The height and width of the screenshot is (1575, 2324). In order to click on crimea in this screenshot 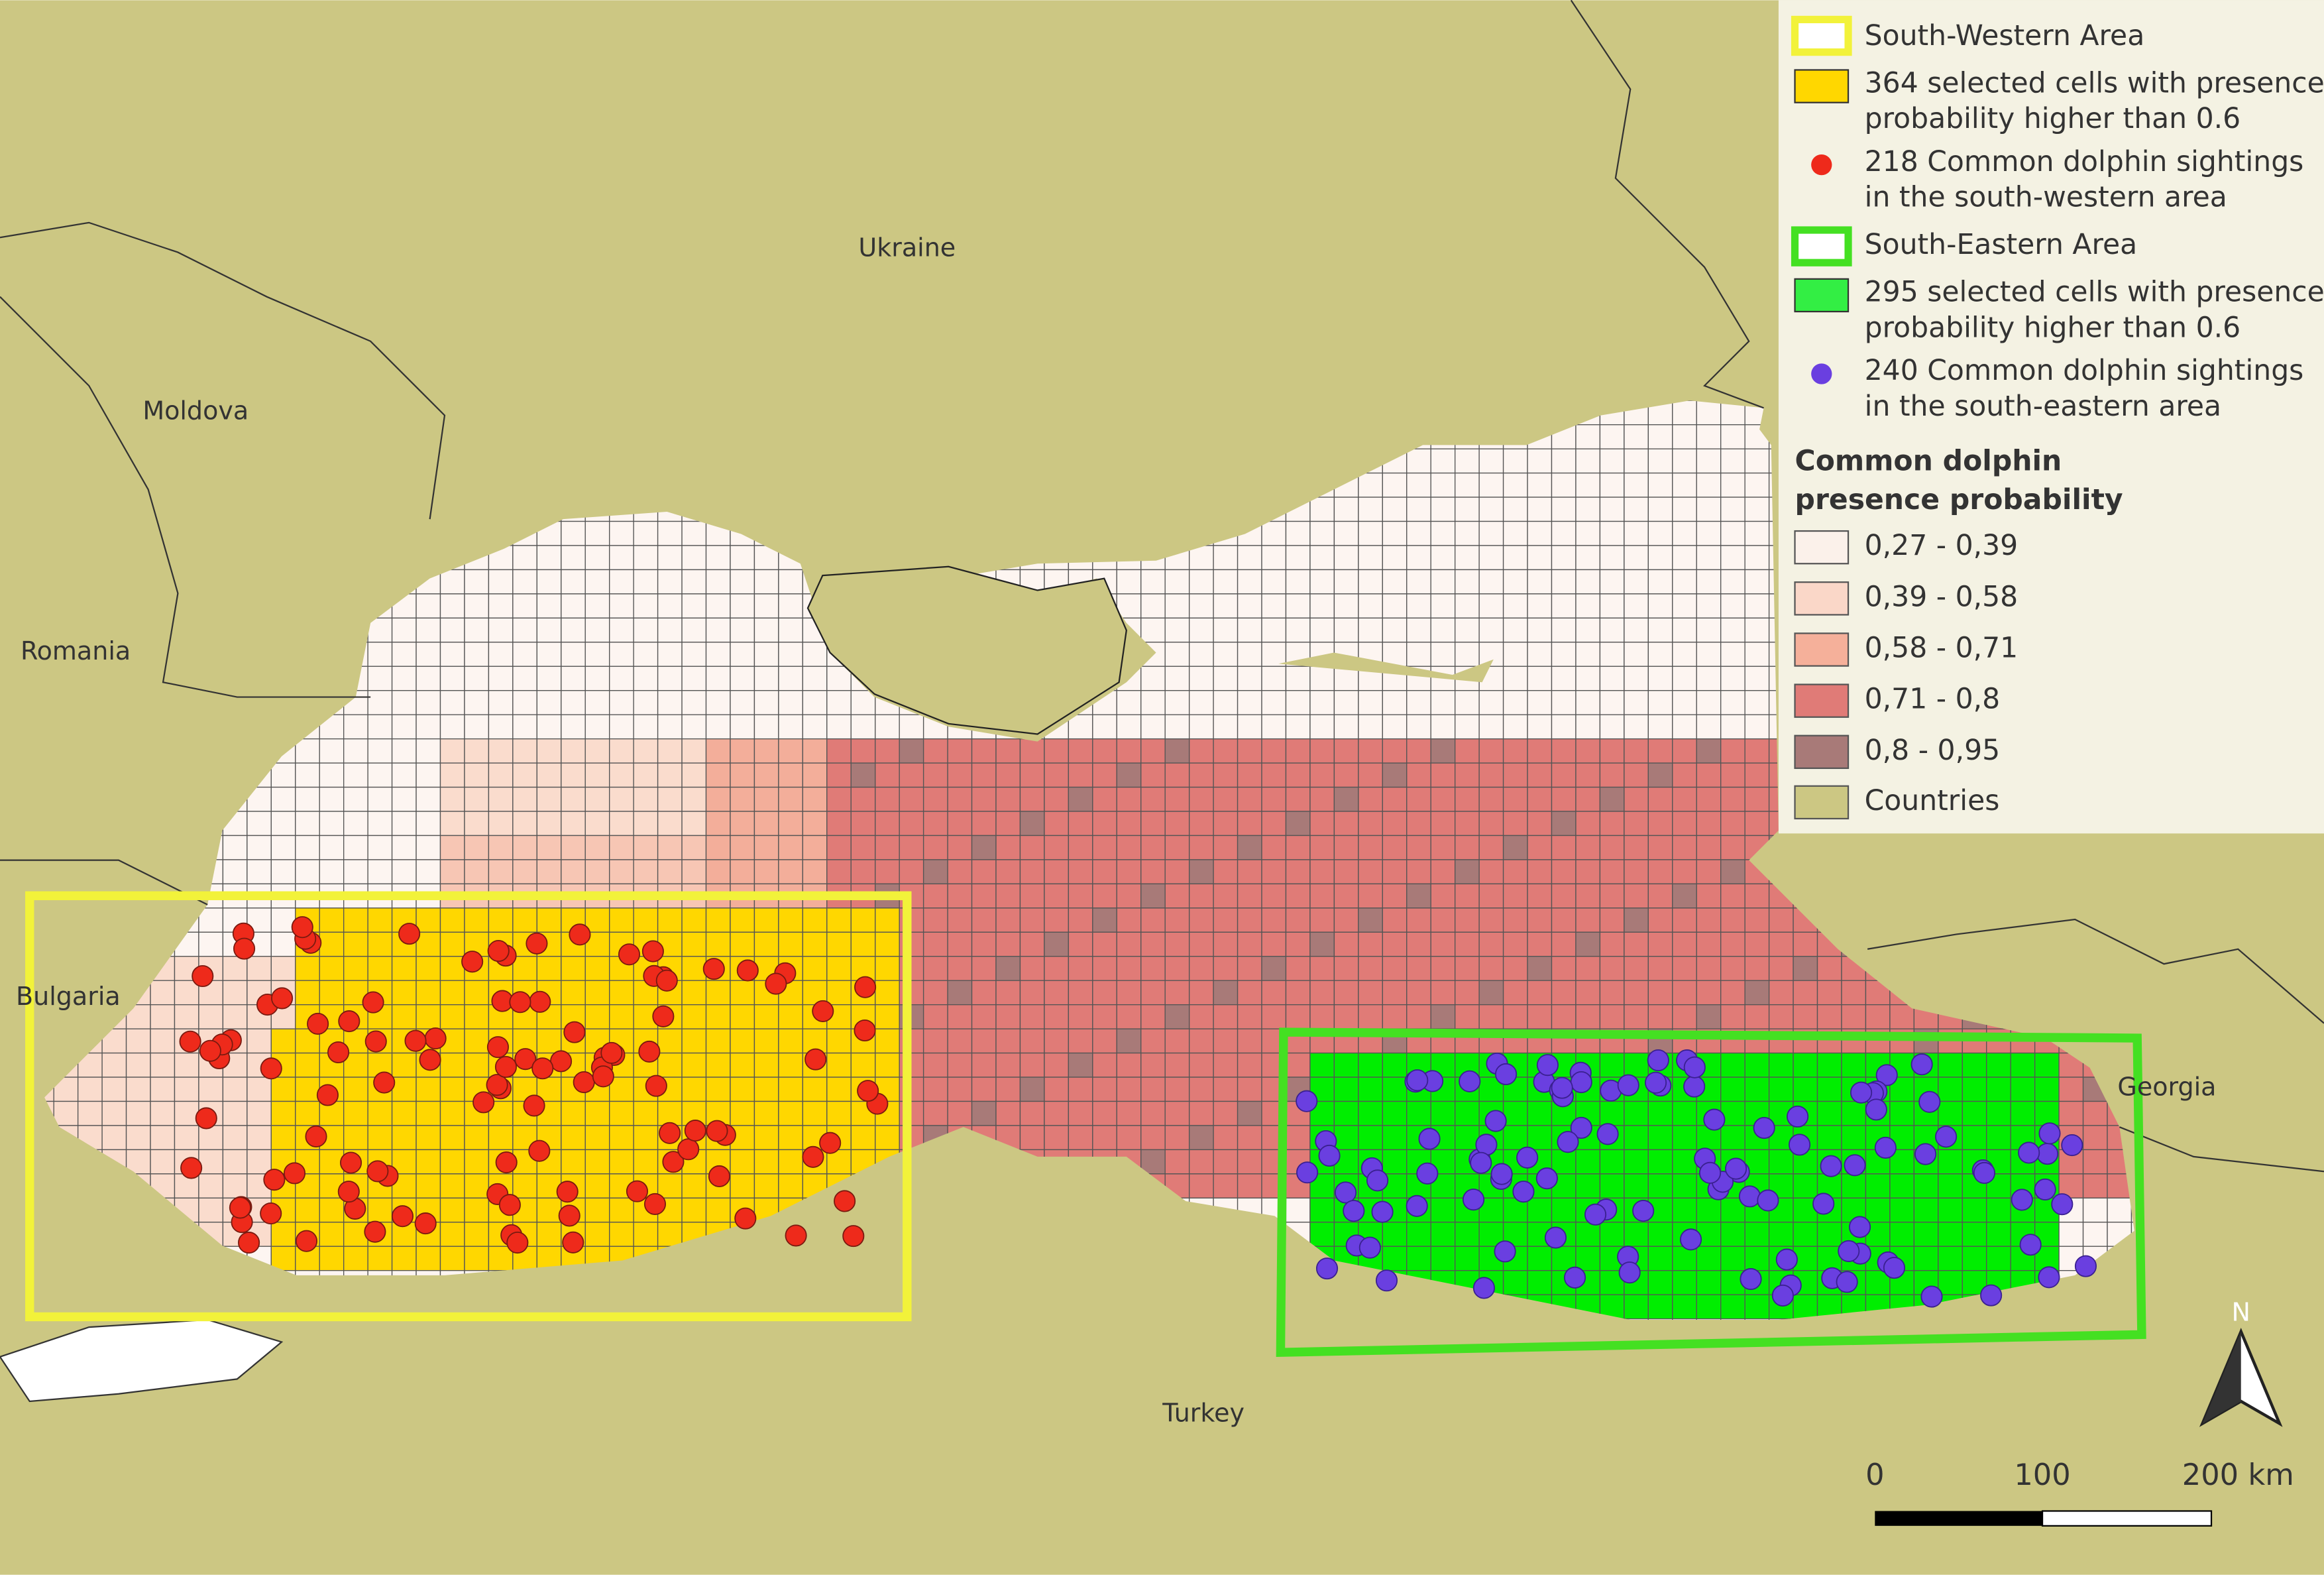, I will do `click(966, 650)`.